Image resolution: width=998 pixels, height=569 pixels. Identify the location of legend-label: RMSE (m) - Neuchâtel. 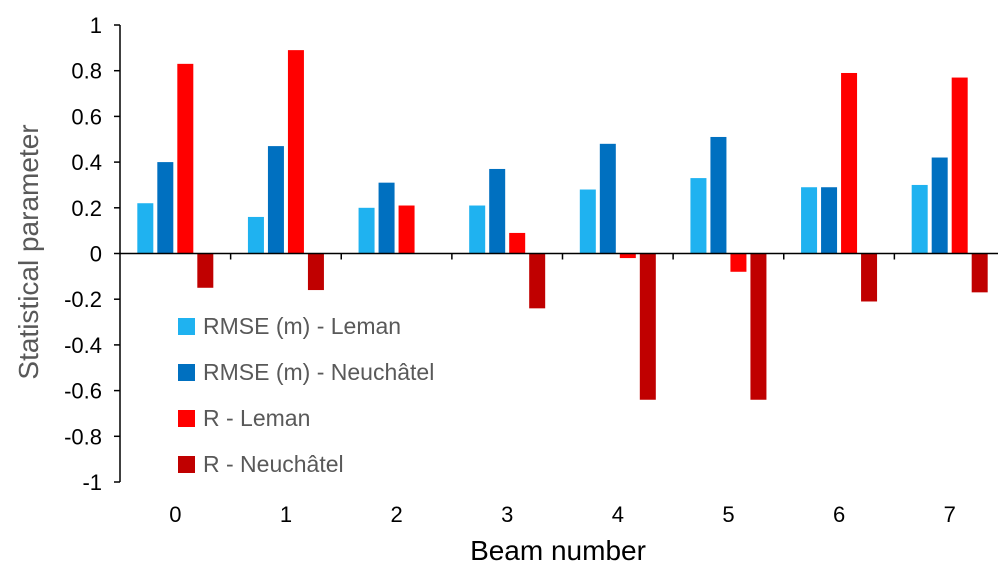
(318, 372).